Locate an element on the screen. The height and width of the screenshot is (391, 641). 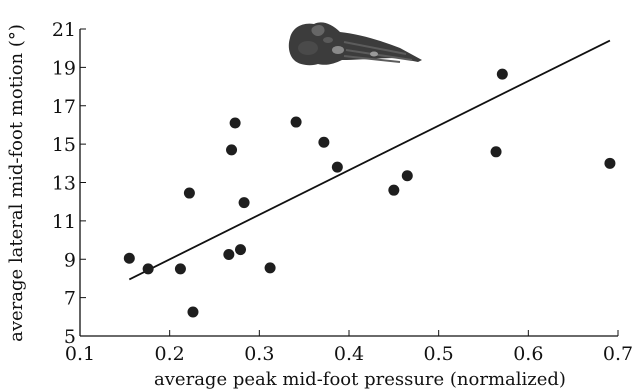
foot-skeleton-icon is located at coordinates (355, 44).